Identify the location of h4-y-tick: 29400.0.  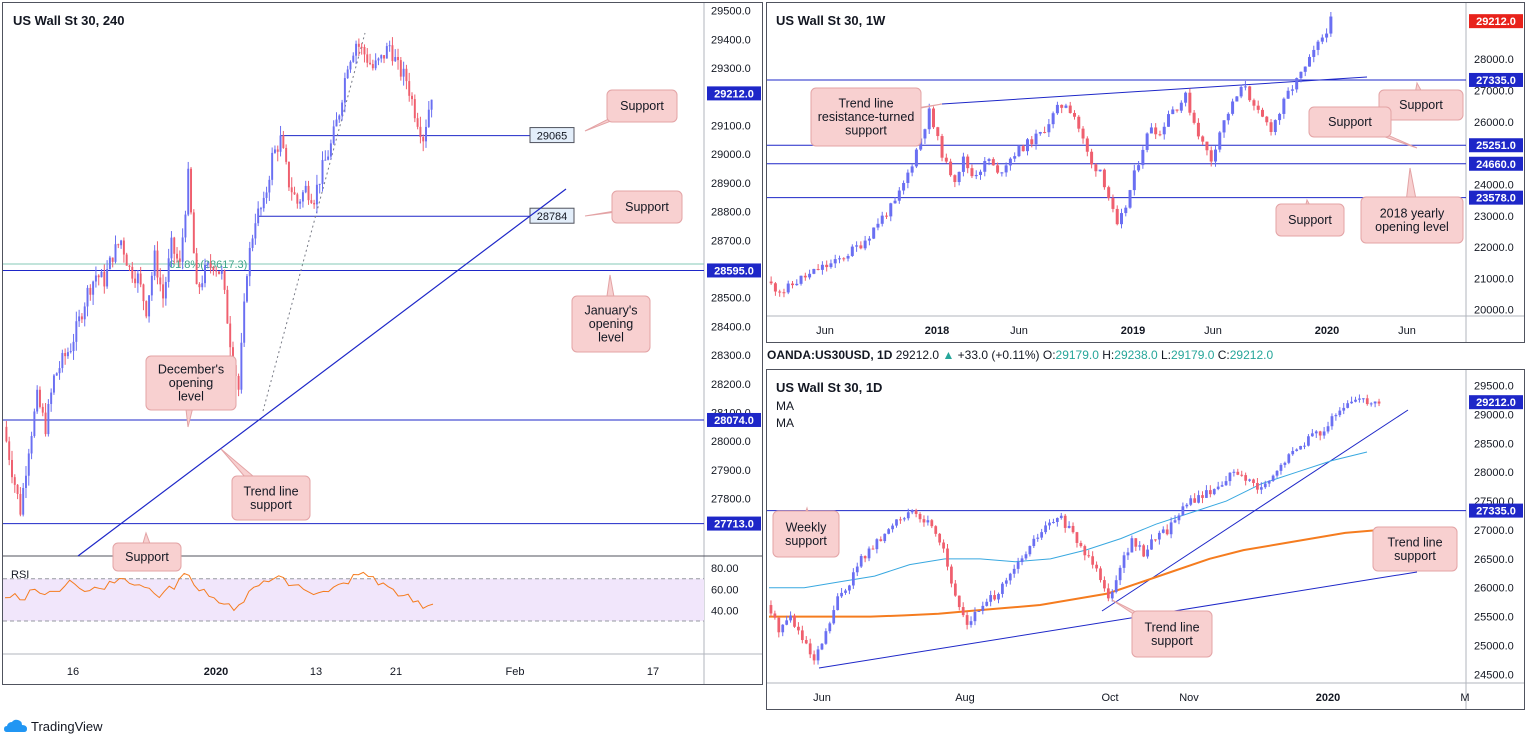
(731, 40).